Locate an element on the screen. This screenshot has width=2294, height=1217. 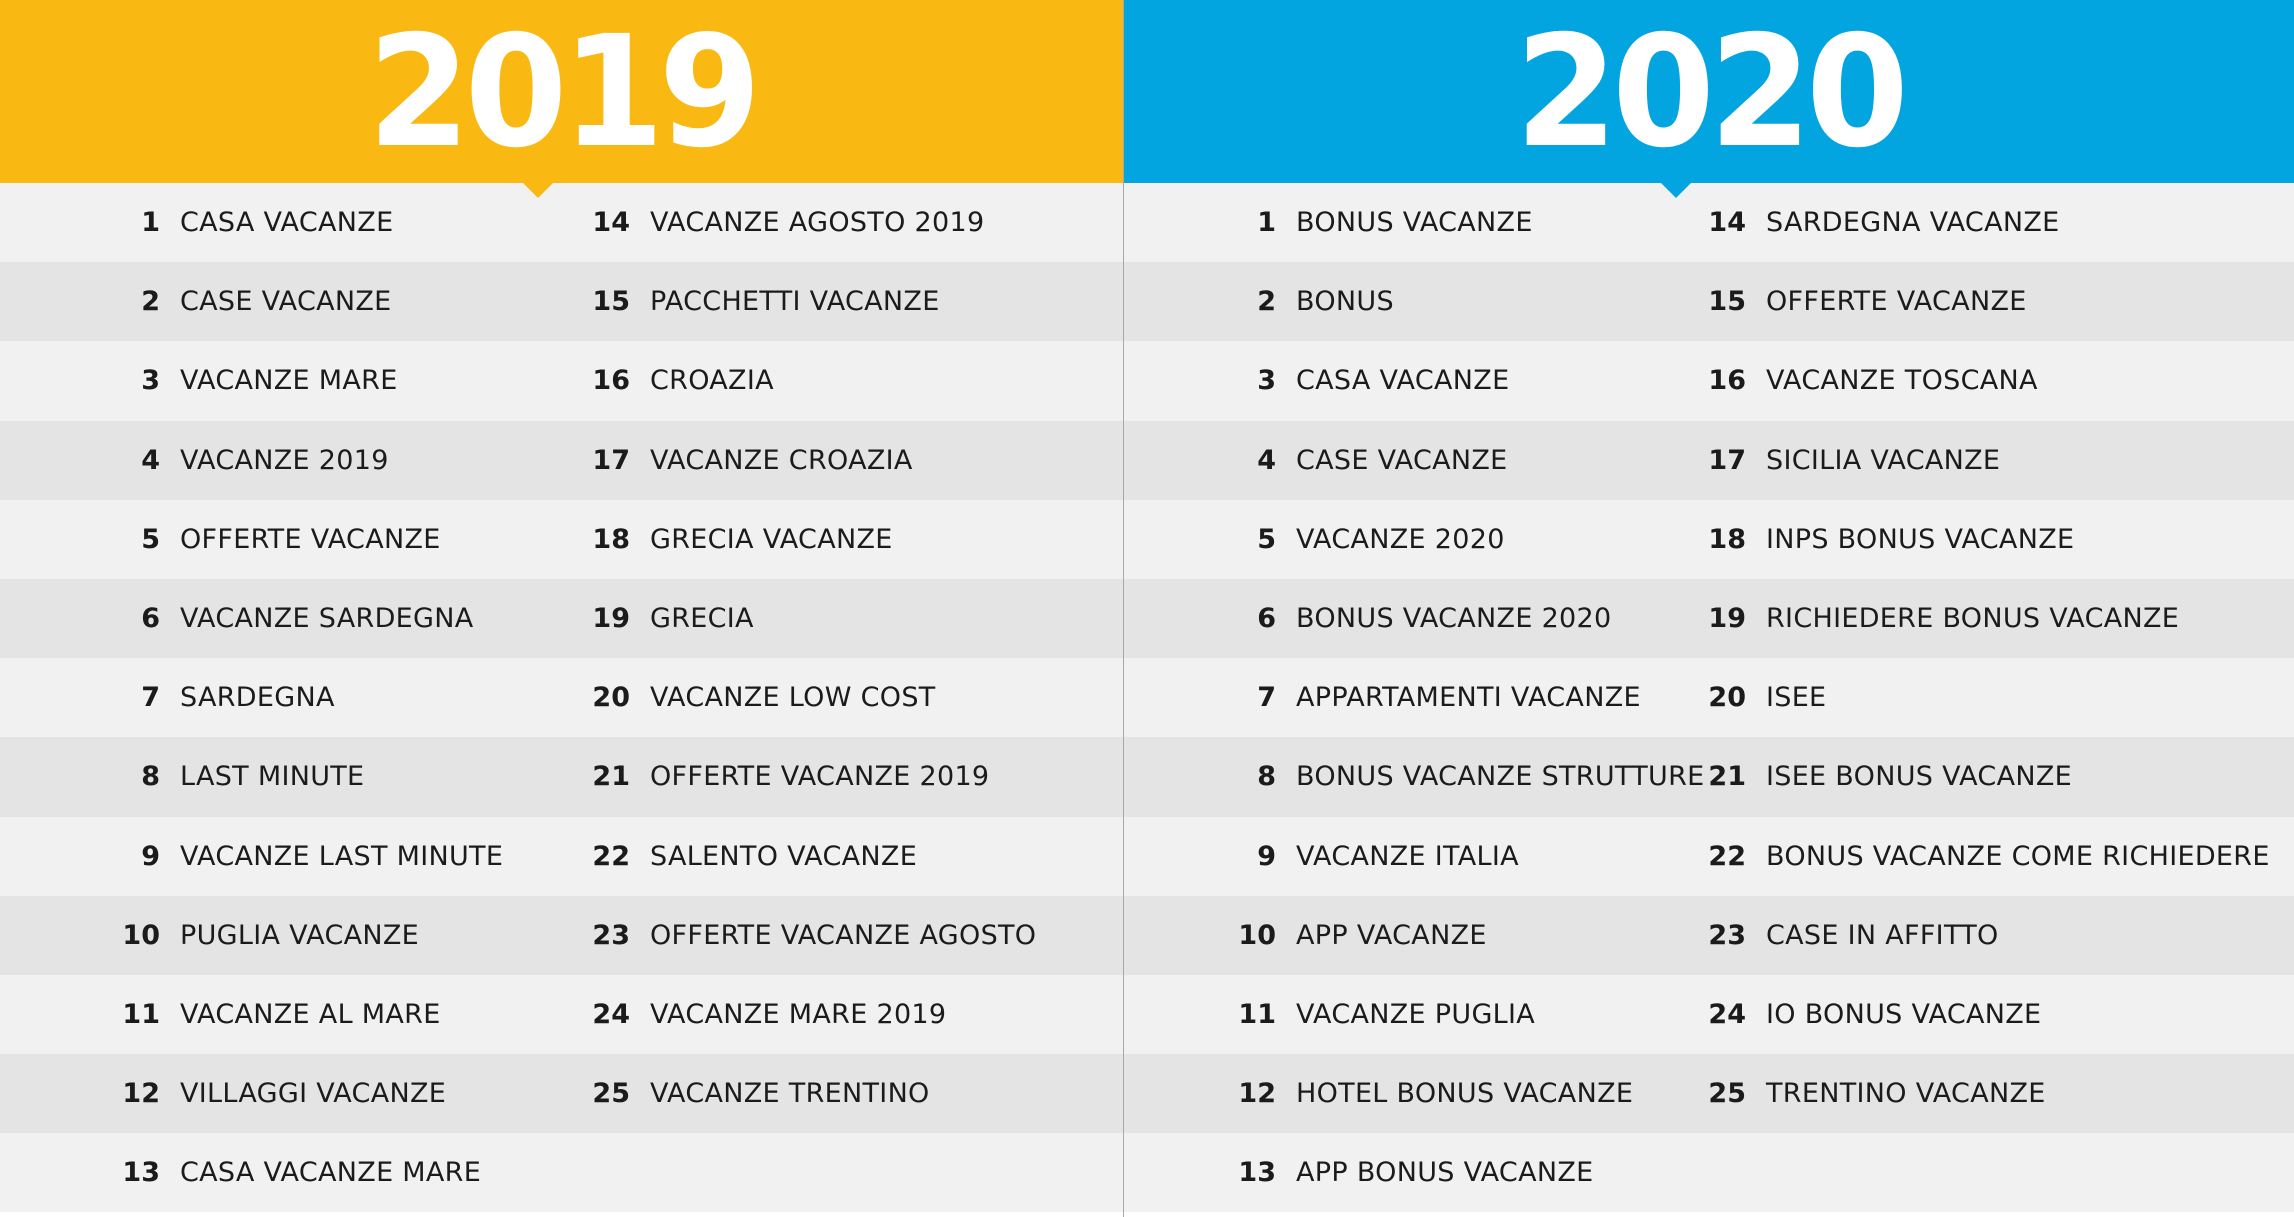
search-term-label: SARDEGNA is located at coordinates (257, 698).